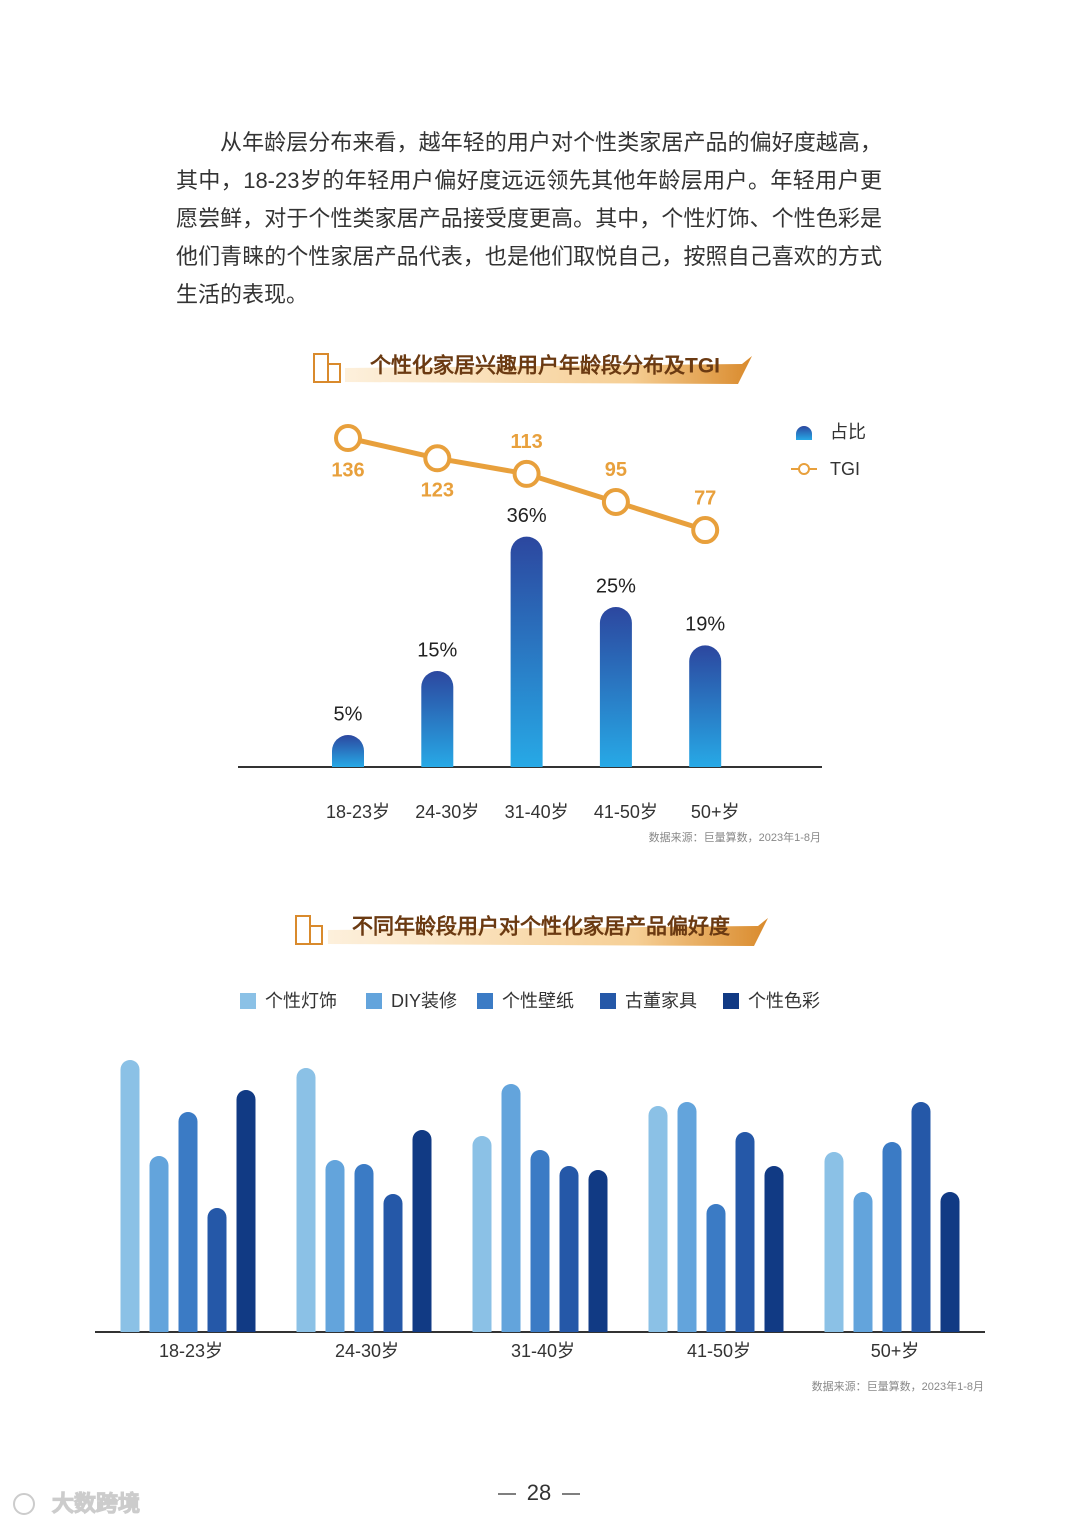 Image resolution: width=1080 pixels, height=1526 pixels. What do you see at coordinates (348, 714) in the screenshot?
I see `data-label: 5%` at bounding box center [348, 714].